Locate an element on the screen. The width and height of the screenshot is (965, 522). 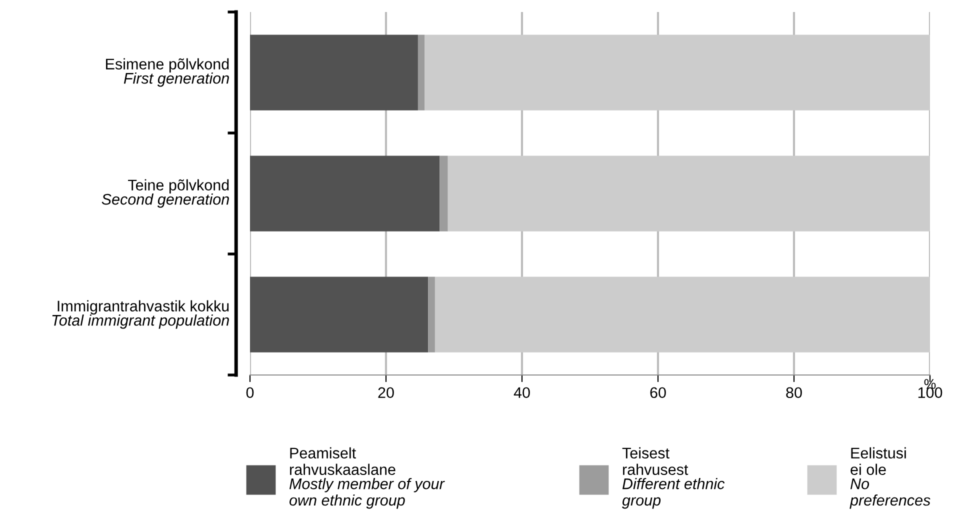
legend-label: Teisest rahvusest Different ethnic group is located at coordinates (673, 478).